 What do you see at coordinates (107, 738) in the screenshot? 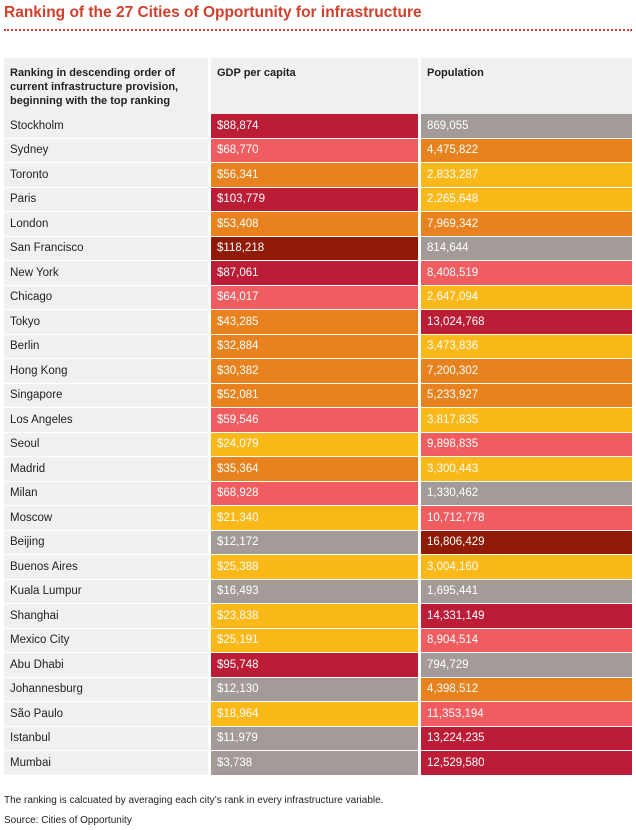
I see `city-cell: Istanbul` at bounding box center [107, 738].